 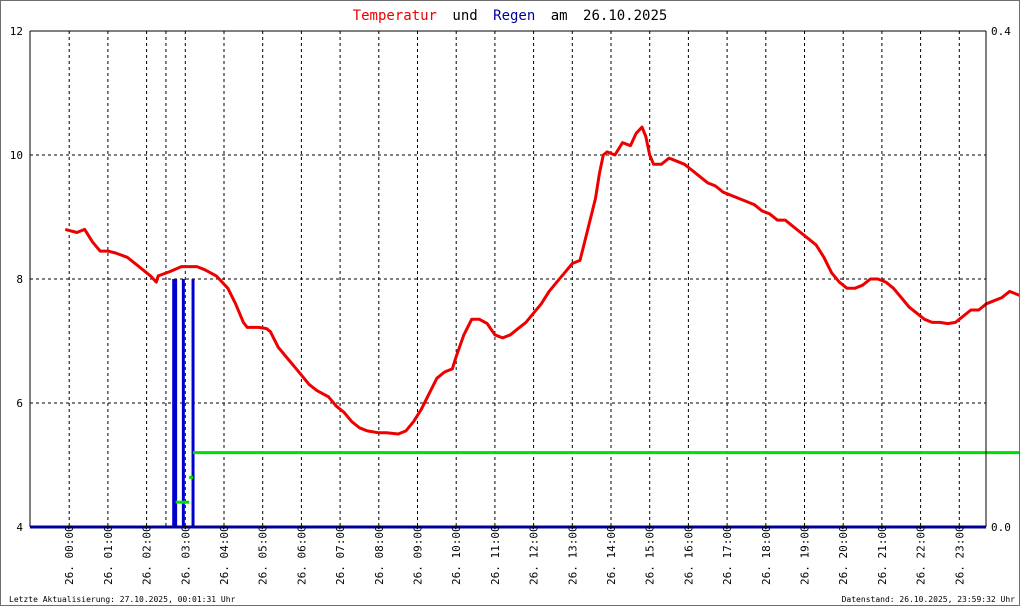 What do you see at coordinates (514, 16) in the screenshot?
I see `title-rain: Regen` at bounding box center [514, 16].